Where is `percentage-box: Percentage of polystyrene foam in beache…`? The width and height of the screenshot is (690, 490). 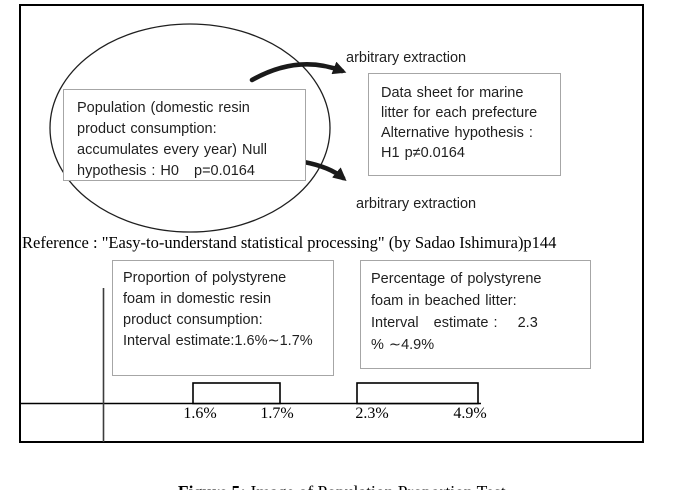
percentage-box: Percentage of polystyrene foam in beache… is located at coordinates (475, 314).